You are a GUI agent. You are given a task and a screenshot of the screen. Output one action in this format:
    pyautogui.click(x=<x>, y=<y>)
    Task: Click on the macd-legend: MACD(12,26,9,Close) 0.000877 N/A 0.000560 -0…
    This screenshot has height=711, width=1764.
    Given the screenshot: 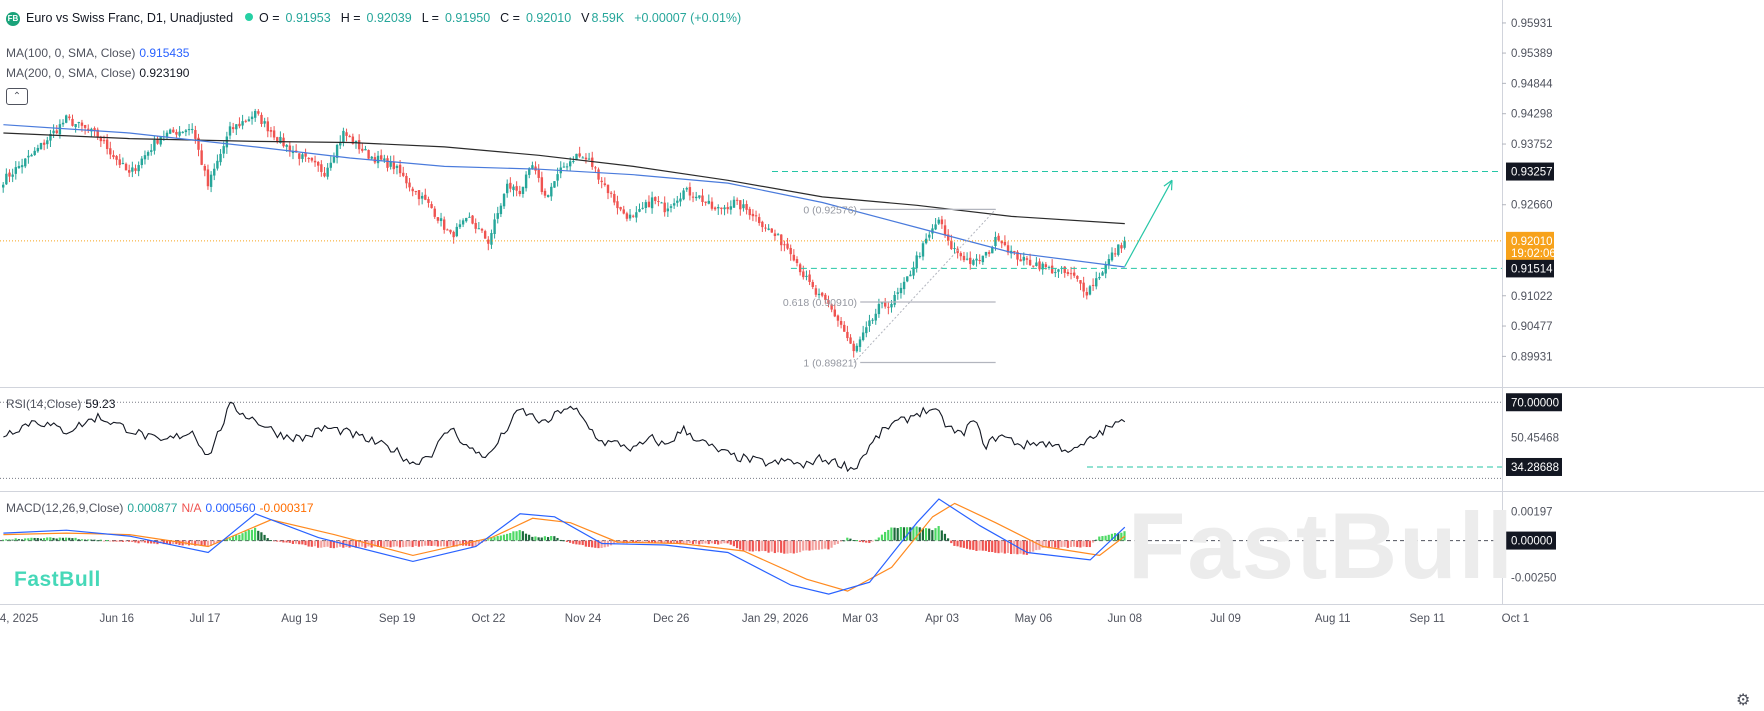 What is the action you would take?
    pyautogui.click(x=160, y=508)
    